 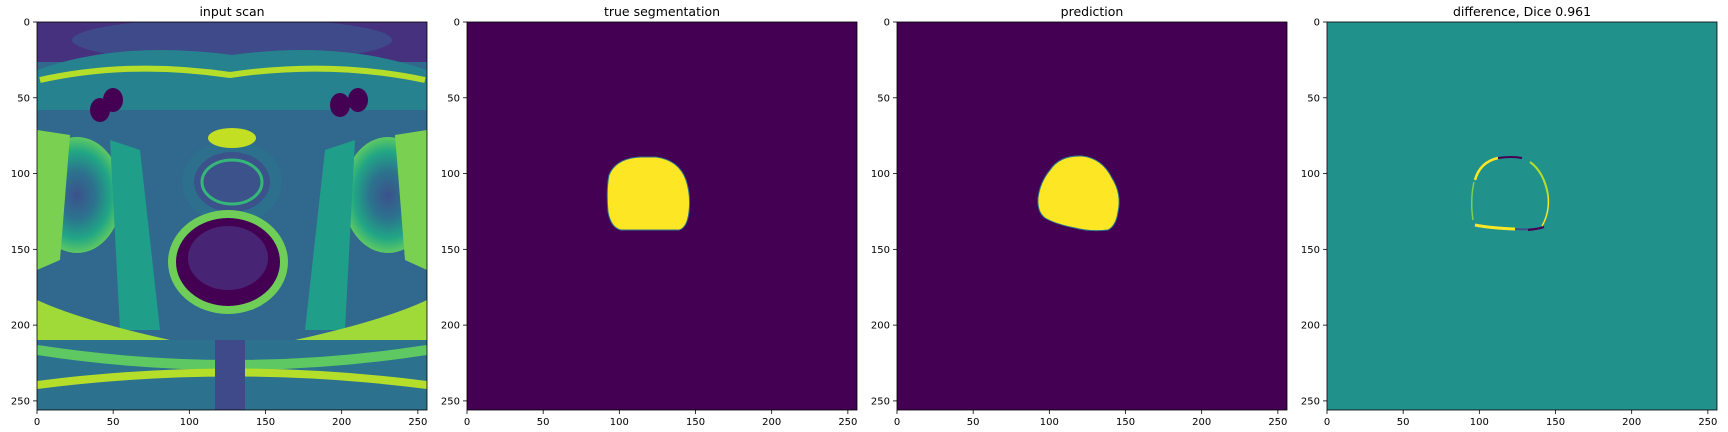 I want to click on panel-title-truth: true segmentation, so click(x=662, y=11).